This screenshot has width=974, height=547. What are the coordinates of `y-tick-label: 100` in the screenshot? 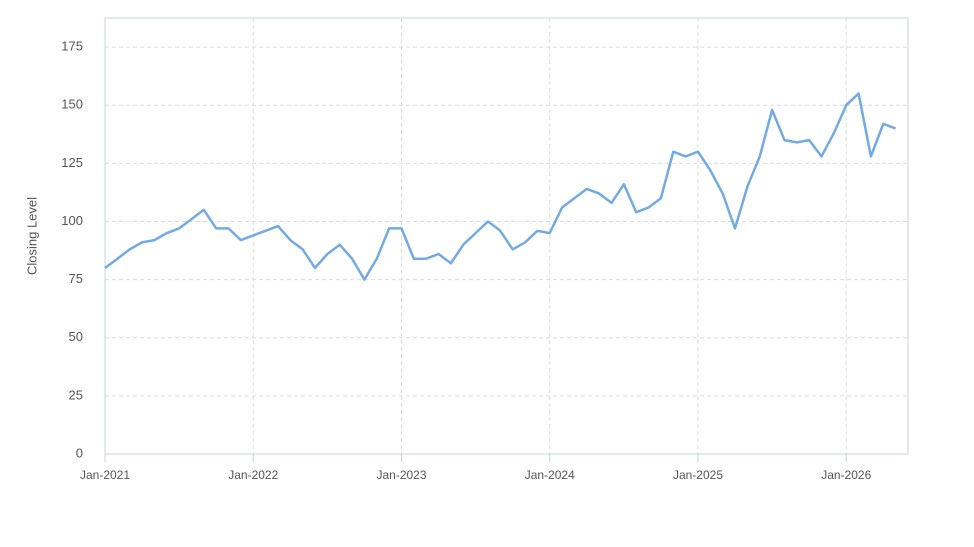 It's located at (72, 220).